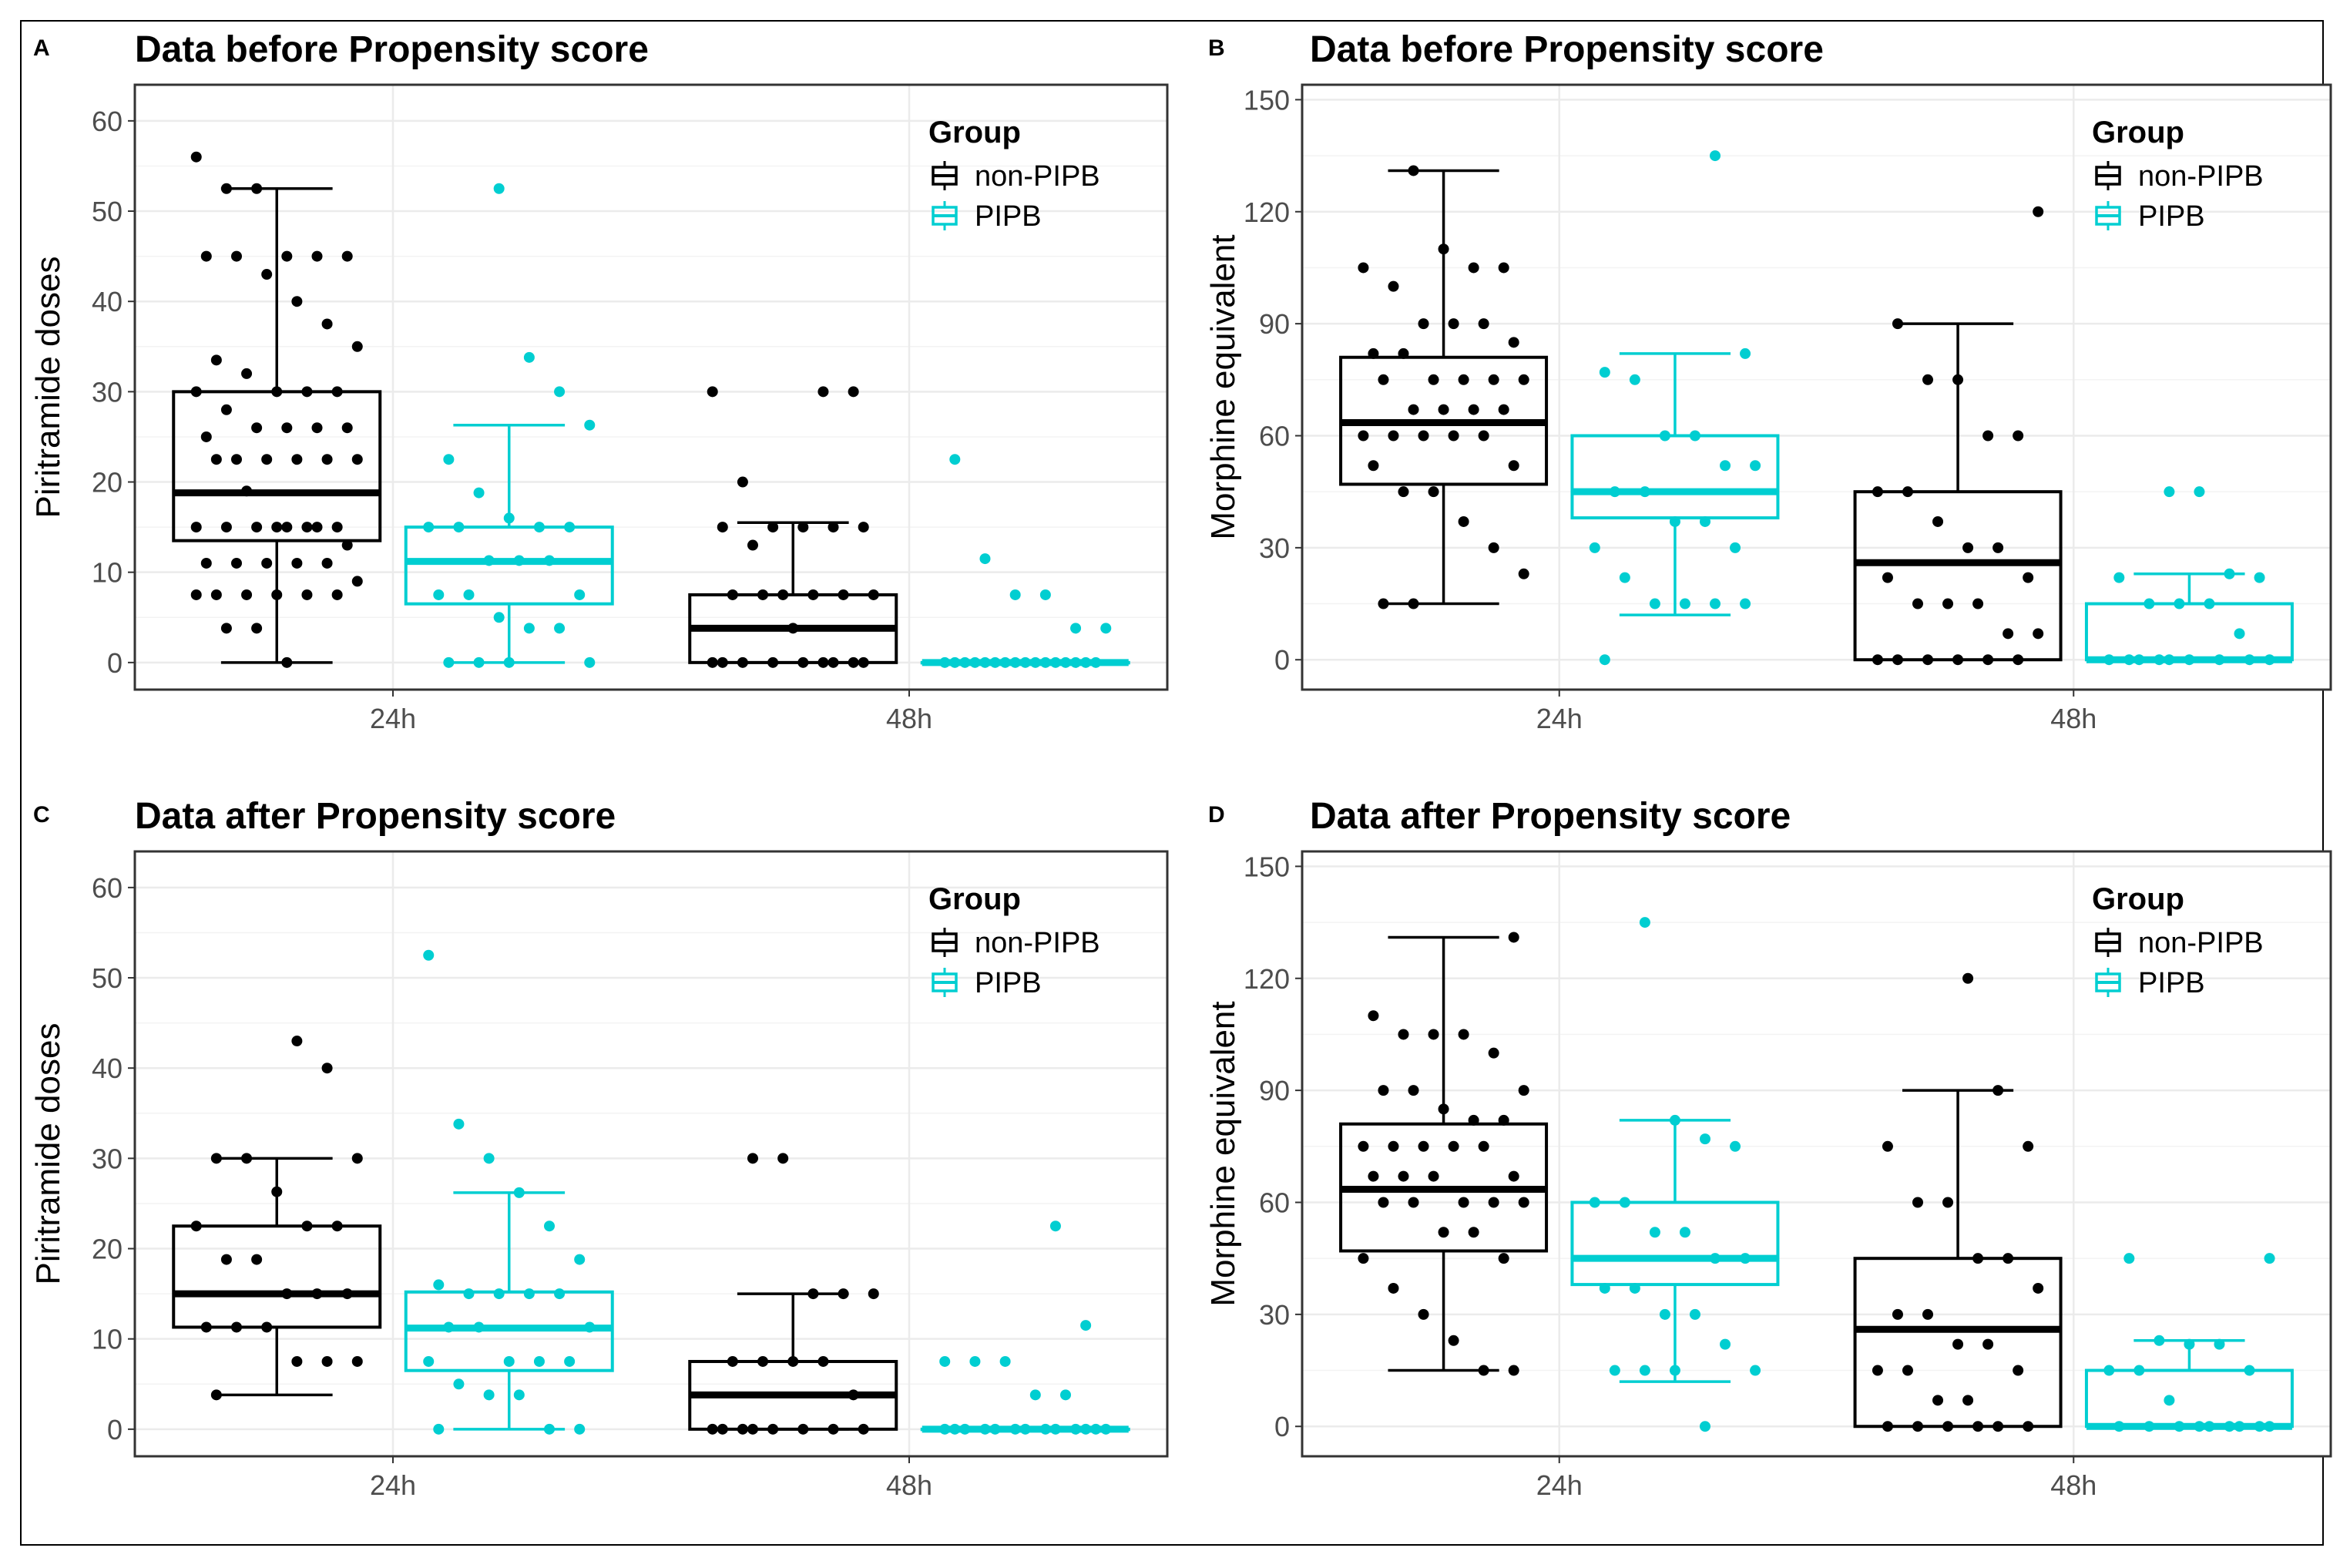 The image size is (2350, 1568). I want to click on y-tick-label: 90, so click(1274, 324).